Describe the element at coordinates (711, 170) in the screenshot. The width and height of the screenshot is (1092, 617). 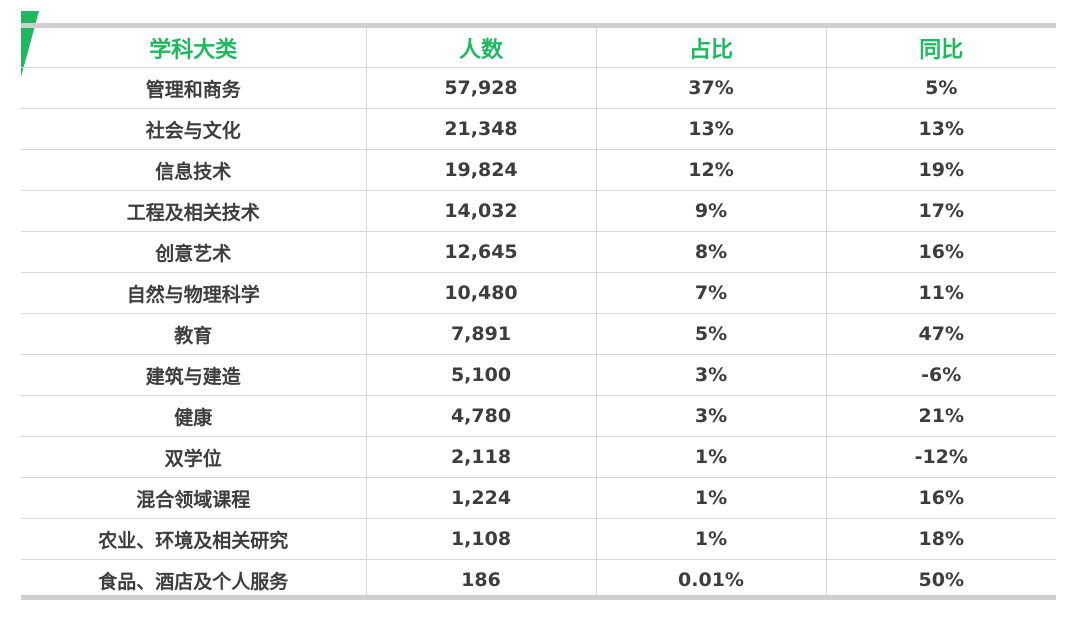
I see `cell-share: 12%` at that location.